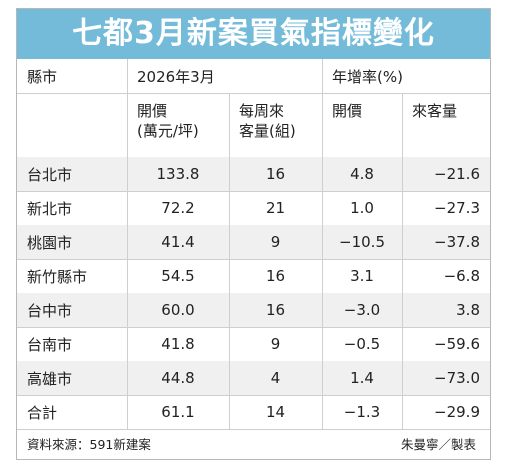 The width and height of the screenshot is (511, 469). What do you see at coordinates (178, 344) in the screenshot?
I see `cell-price: 41.8` at bounding box center [178, 344].